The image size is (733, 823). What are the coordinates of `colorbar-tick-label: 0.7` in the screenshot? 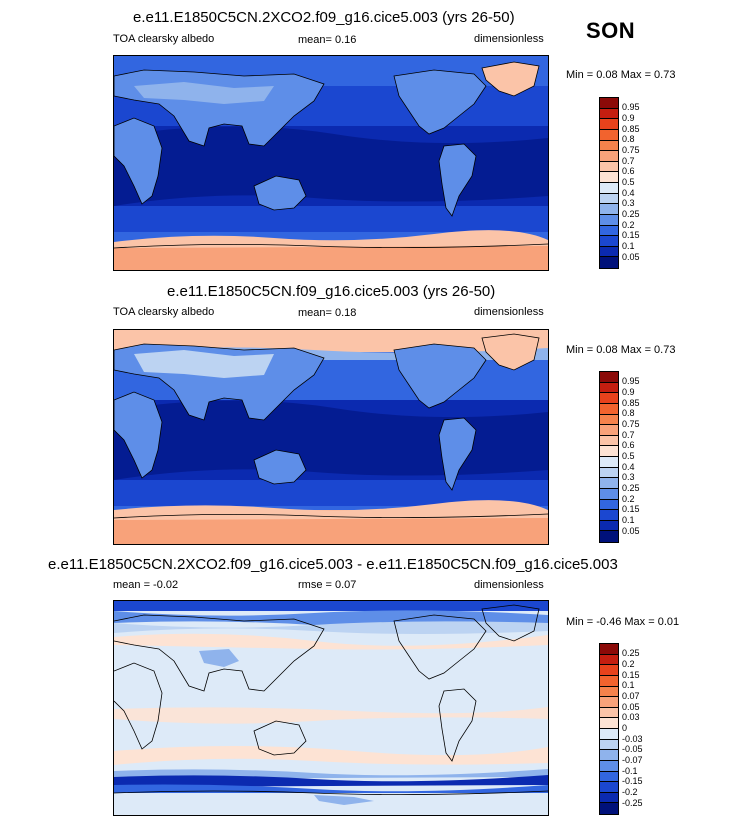 It's located at (628, 161).